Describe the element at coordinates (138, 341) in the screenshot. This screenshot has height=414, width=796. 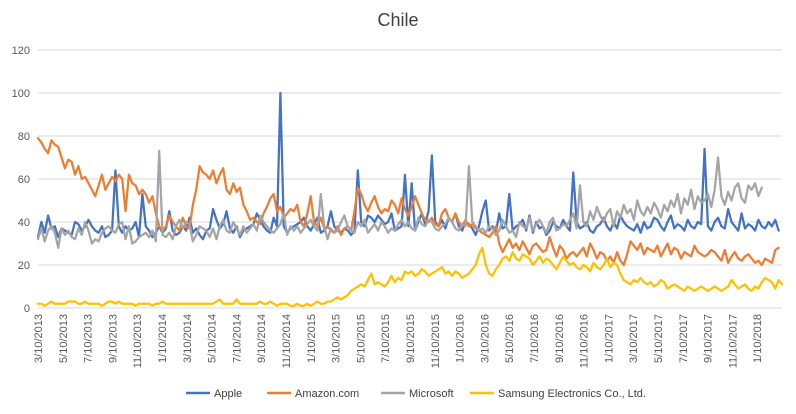
I see `x-tick-label: 11/10/2013` at that location.